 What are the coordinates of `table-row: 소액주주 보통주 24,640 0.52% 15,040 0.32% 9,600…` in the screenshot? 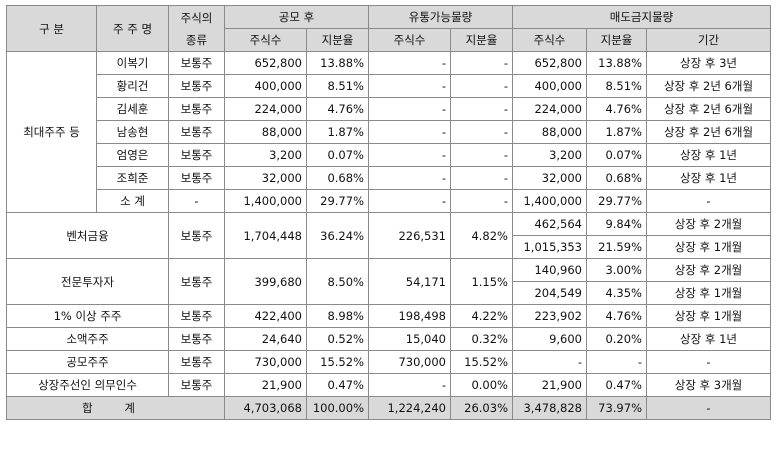 It's located at (388, 339).